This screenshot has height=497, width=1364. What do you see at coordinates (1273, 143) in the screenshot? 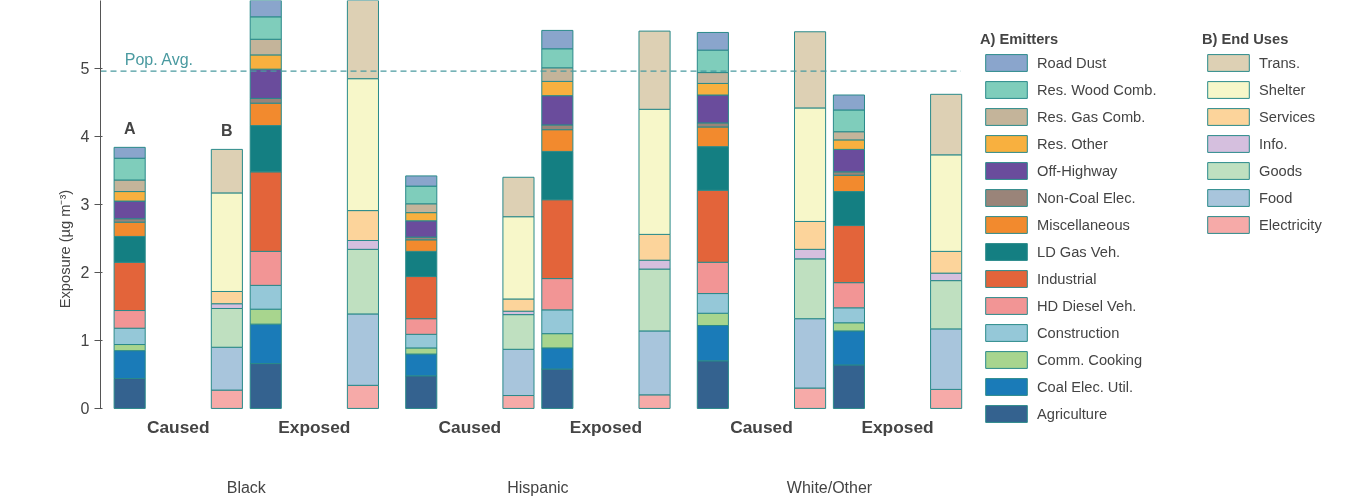
I see `legend-label: Info.` at bounding box center [1273, 143].